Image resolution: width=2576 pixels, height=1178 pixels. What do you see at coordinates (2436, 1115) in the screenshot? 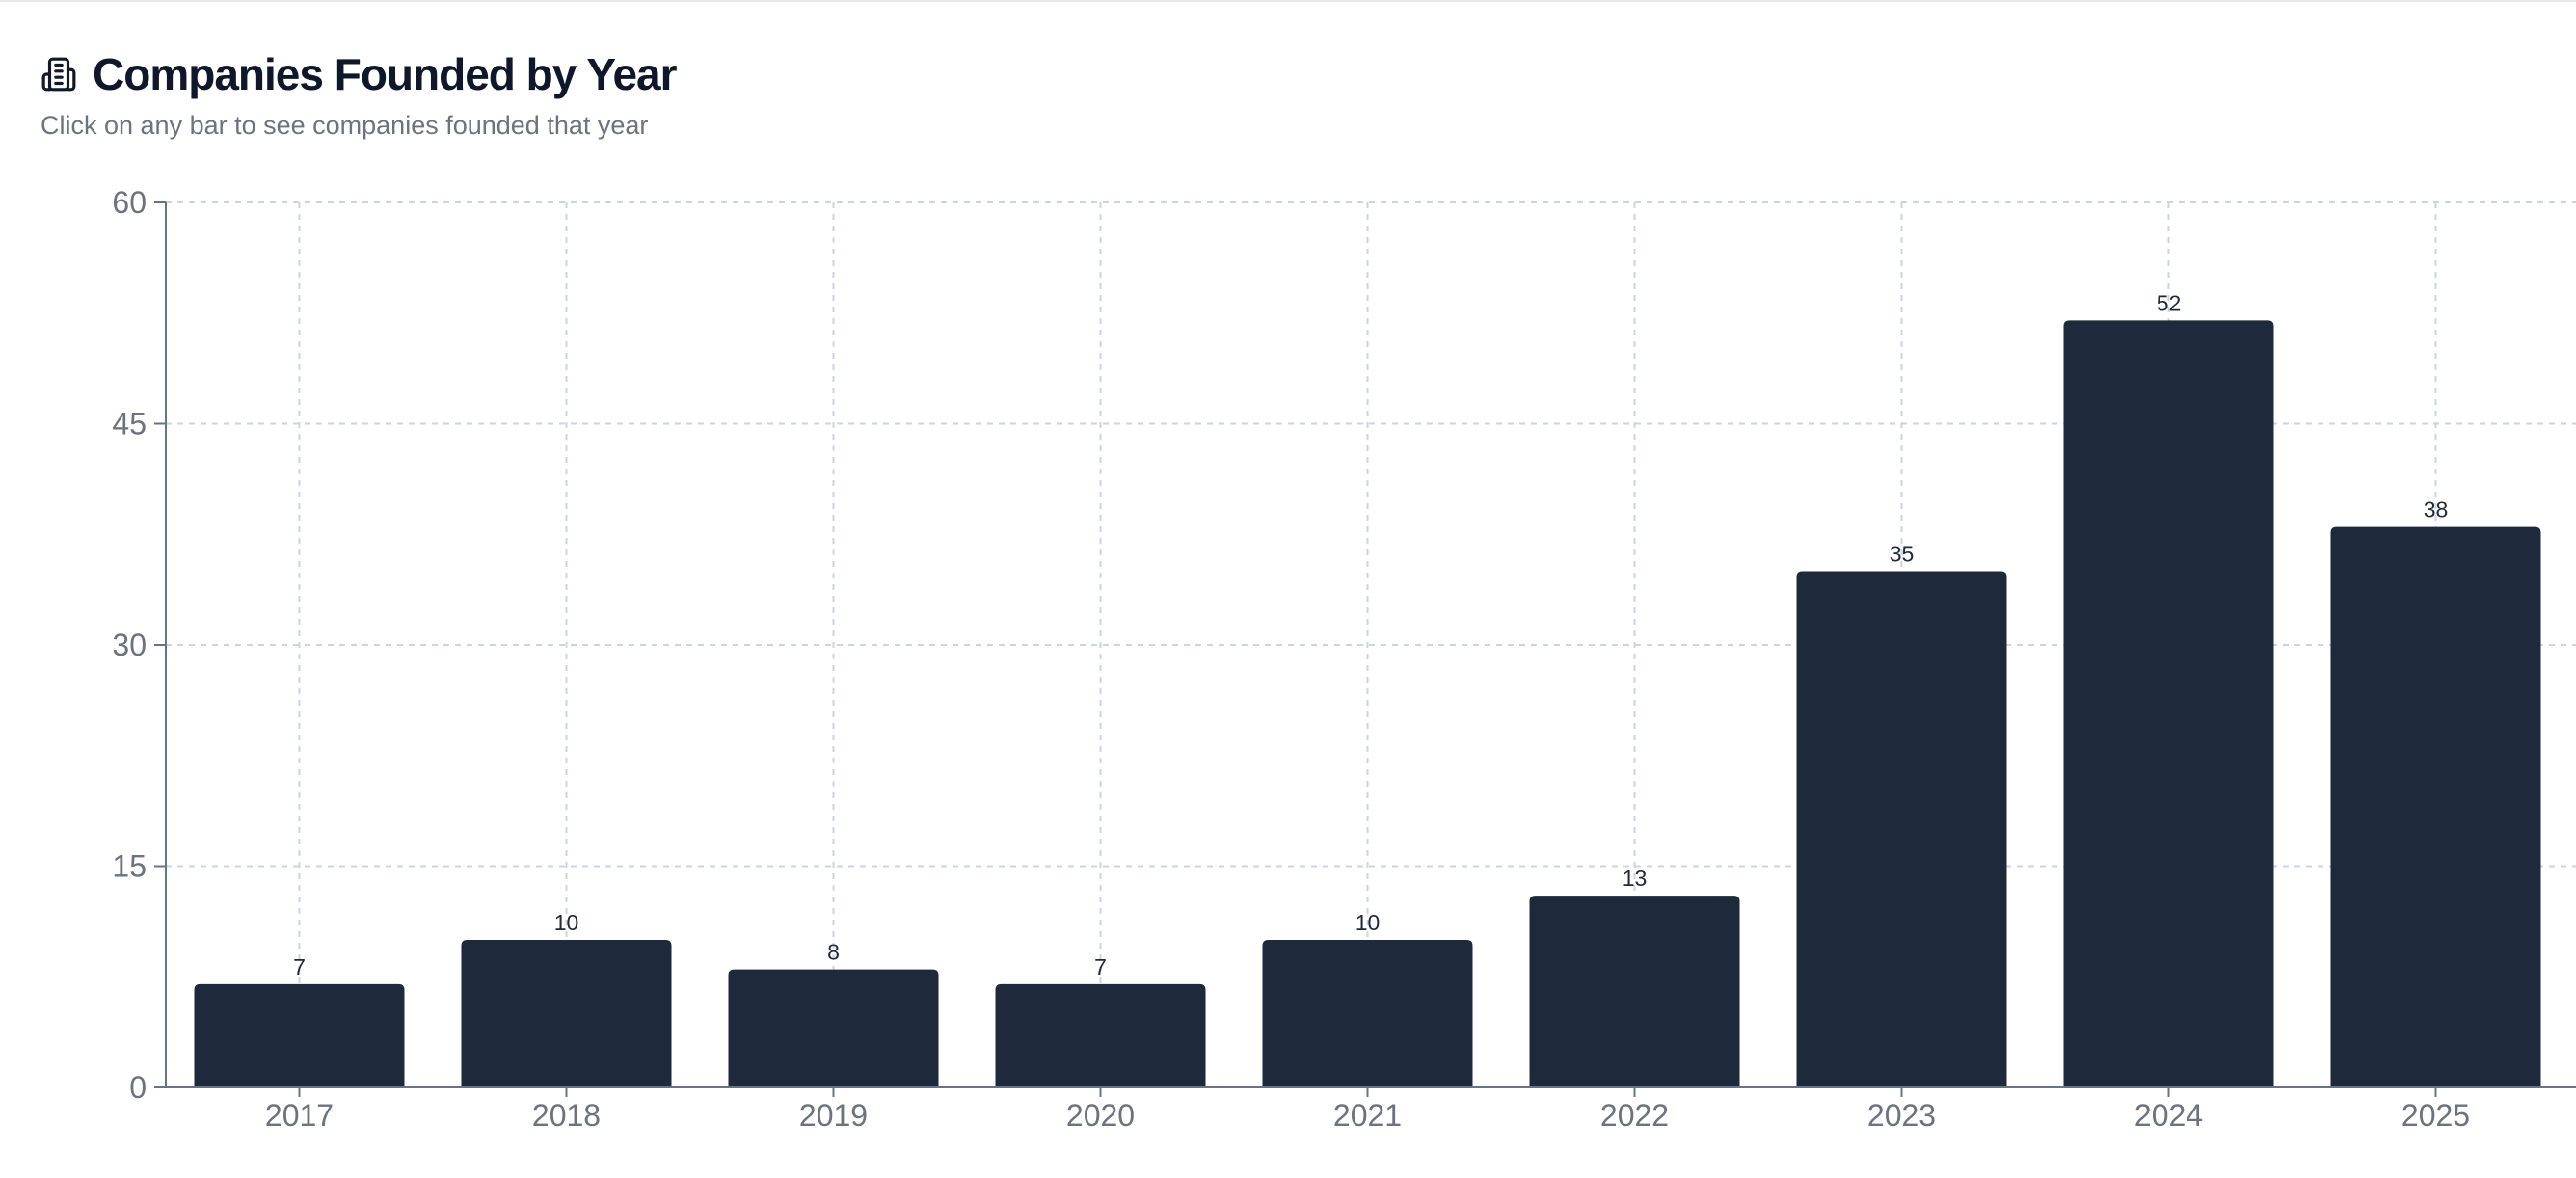
I see `x-tick-label: 2025` at bounding box center [2436, 1115].